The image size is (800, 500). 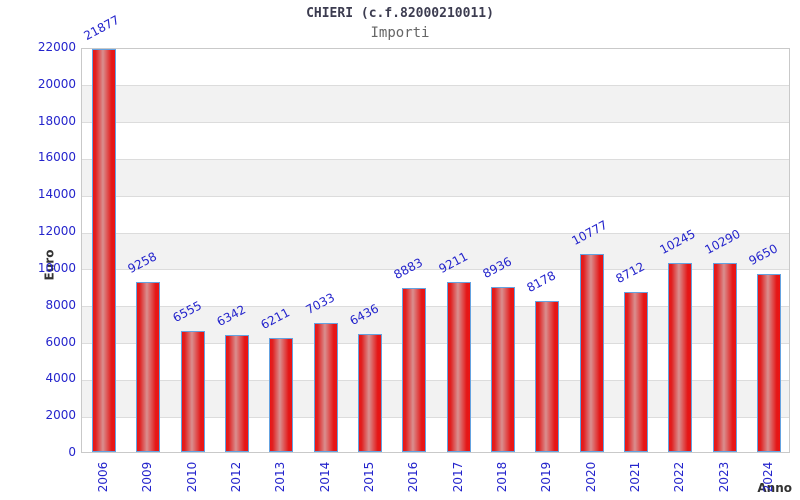 I want to click on y-tick-label: 18000, so click(x=56, y=120).